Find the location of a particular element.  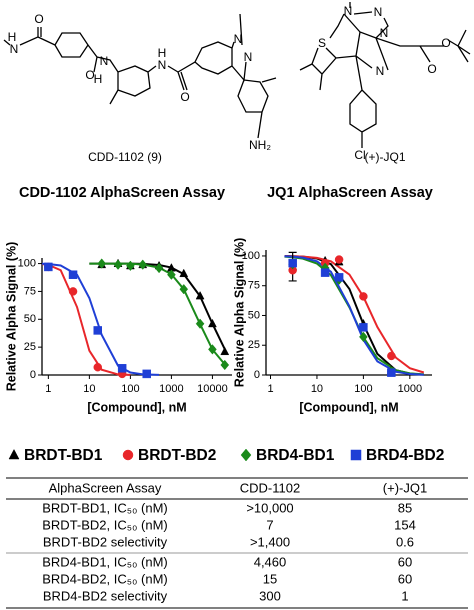

bond is located at coordinates (140, 76).